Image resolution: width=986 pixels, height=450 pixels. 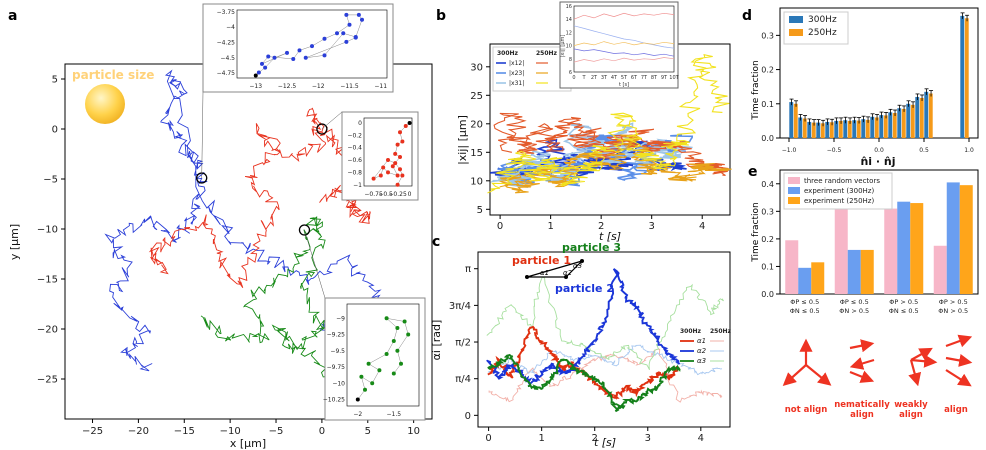 What do you see at coordinates (357, 185) in the screenshot?
I see `inset-y-tick-label: −1` at bounding box center [357, 185].